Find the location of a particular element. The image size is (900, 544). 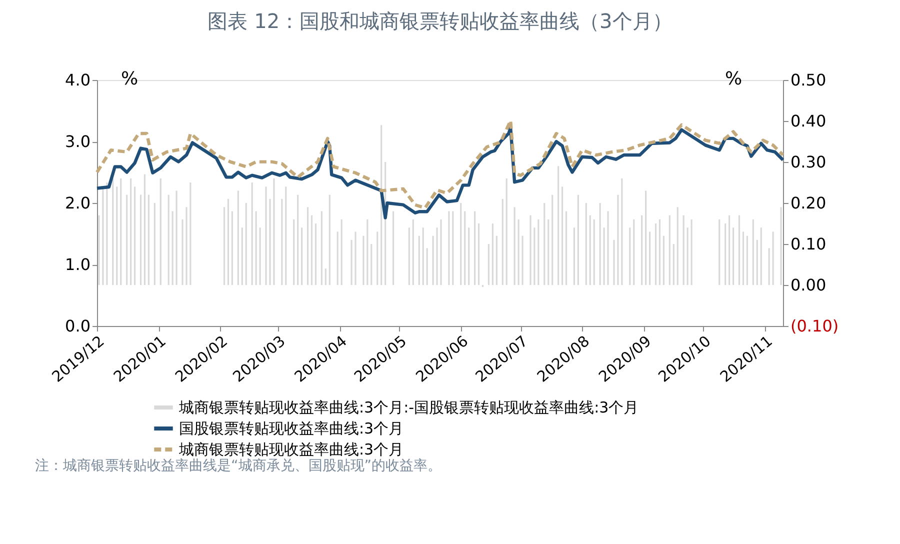

y-tick-label: 4.0 is located at coordinates (77, 80).